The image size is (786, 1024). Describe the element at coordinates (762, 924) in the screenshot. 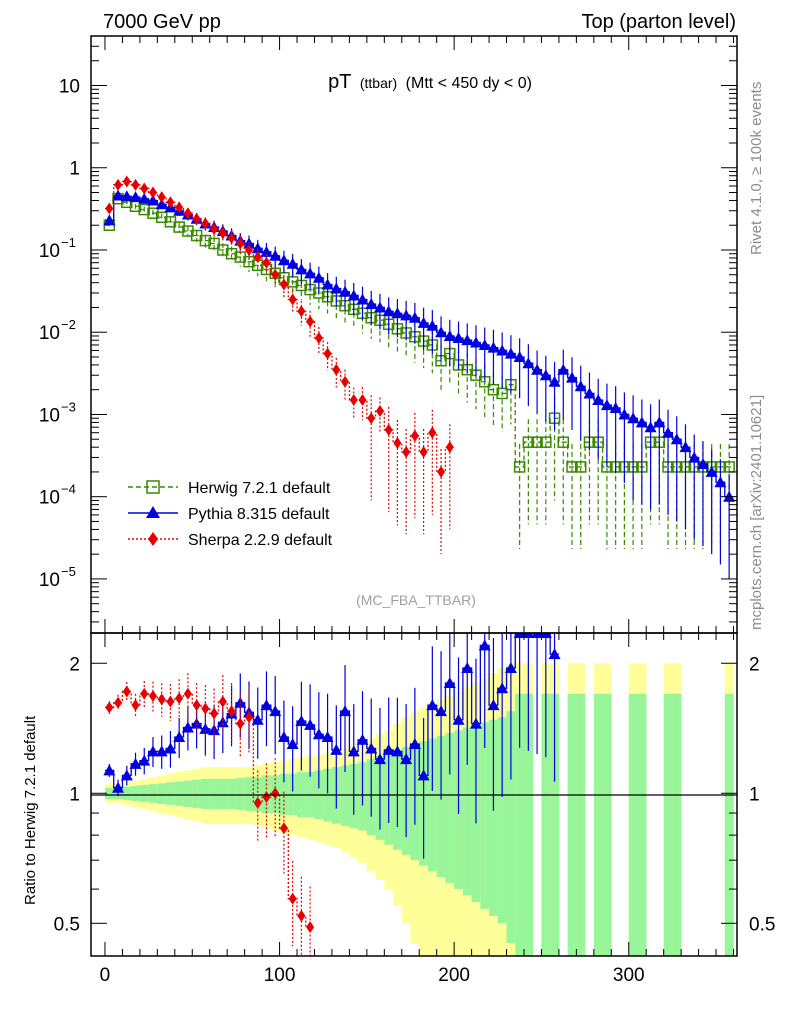

I see `ratio-y-tick-label-right: 0.5` at that location.